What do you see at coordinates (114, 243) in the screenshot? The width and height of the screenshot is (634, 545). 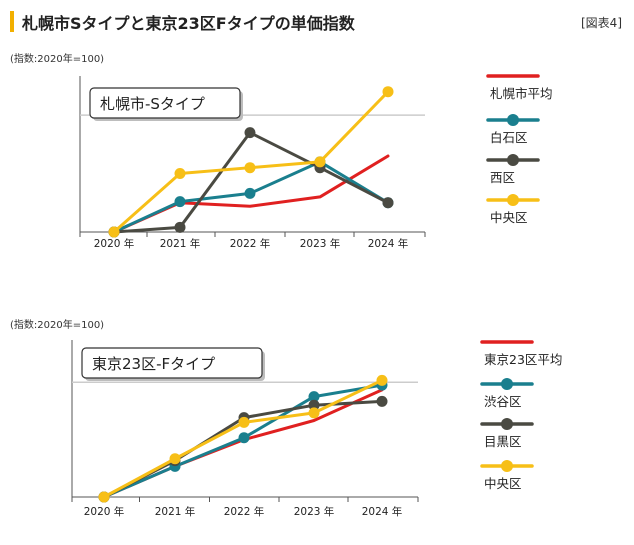 I see `sapporo-x-tick-label-0: 2020 年` at bounding box center [114, 243].